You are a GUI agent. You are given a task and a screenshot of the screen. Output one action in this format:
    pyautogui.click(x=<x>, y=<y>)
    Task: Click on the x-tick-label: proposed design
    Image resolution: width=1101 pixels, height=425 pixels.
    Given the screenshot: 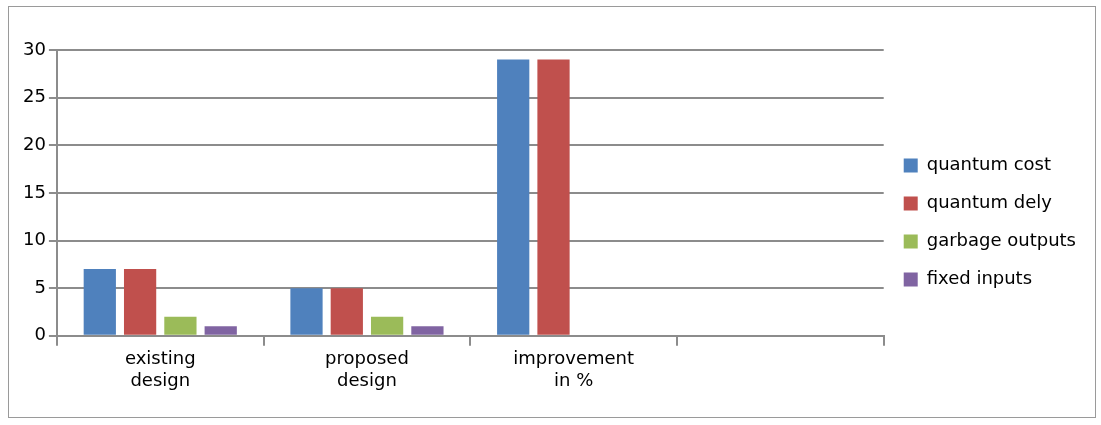 What is the action you would take?
    pyautogui.click(x=367, y=368)
    